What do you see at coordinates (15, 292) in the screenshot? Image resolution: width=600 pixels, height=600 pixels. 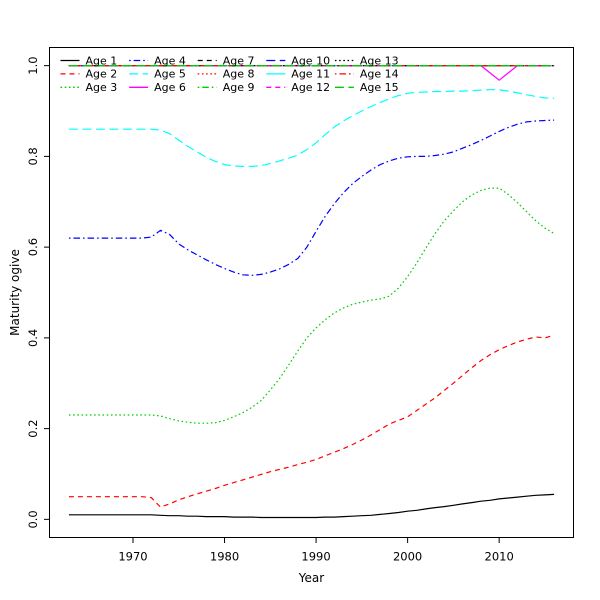 I see `y-axis-title: Maturity ogive` at bounding box center [15, 292].